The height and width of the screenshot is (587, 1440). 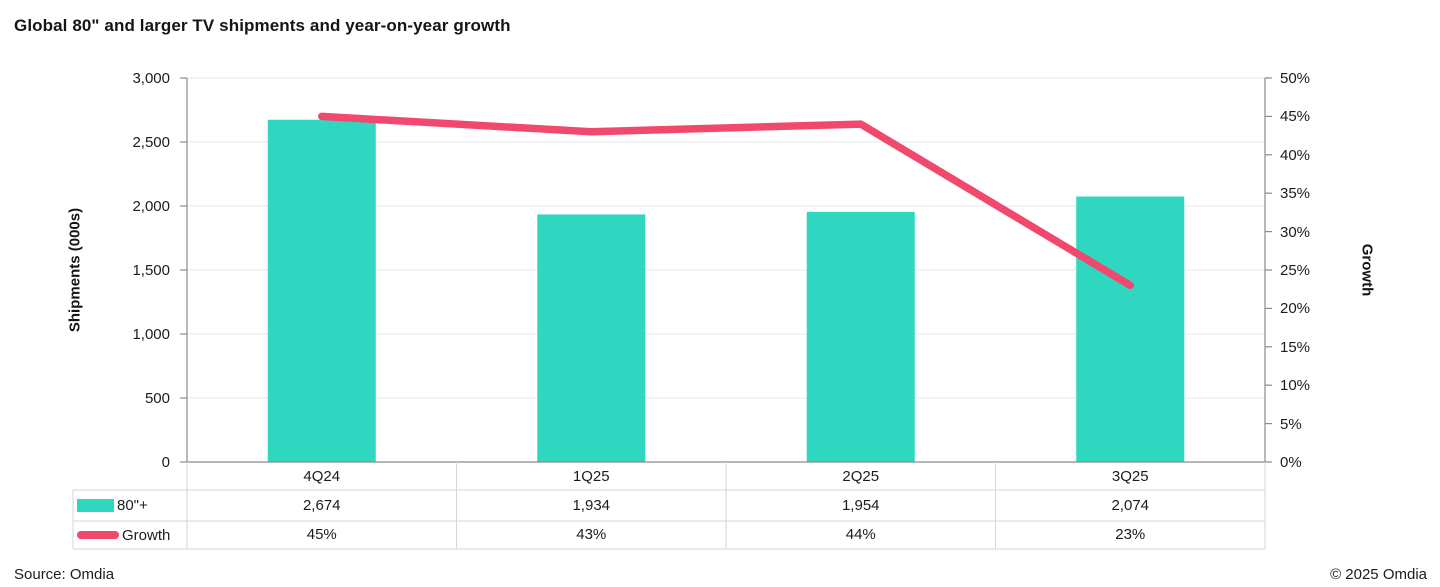 I want to click on bar-4Q24, so click(x=321, y=290).